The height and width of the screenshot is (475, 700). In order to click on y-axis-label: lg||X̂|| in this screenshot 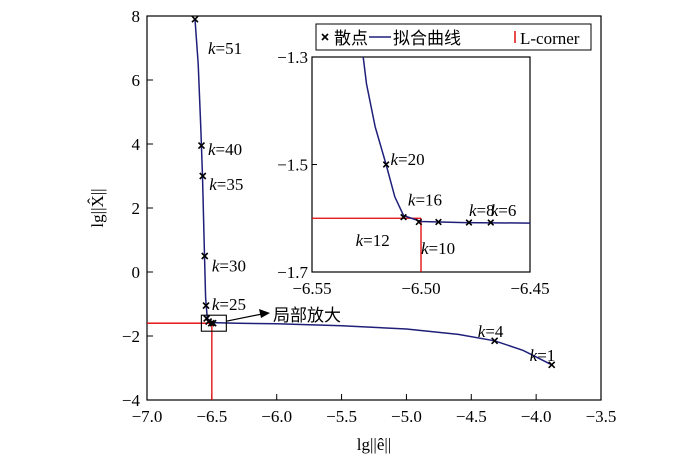, I will do `click(97, 207)`.